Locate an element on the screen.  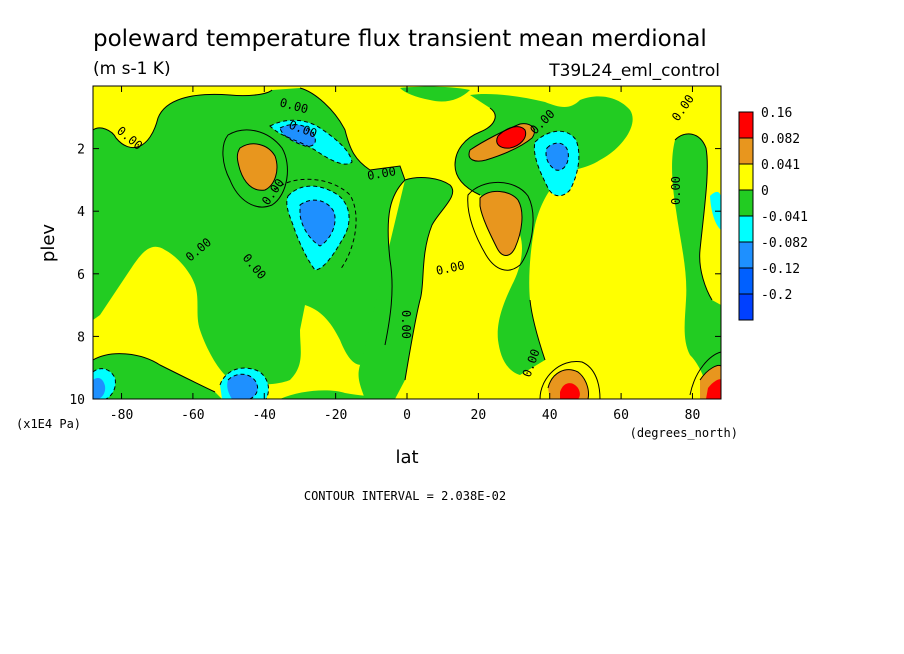
x-tick-label: -80 is located at coordinates (121, 415).